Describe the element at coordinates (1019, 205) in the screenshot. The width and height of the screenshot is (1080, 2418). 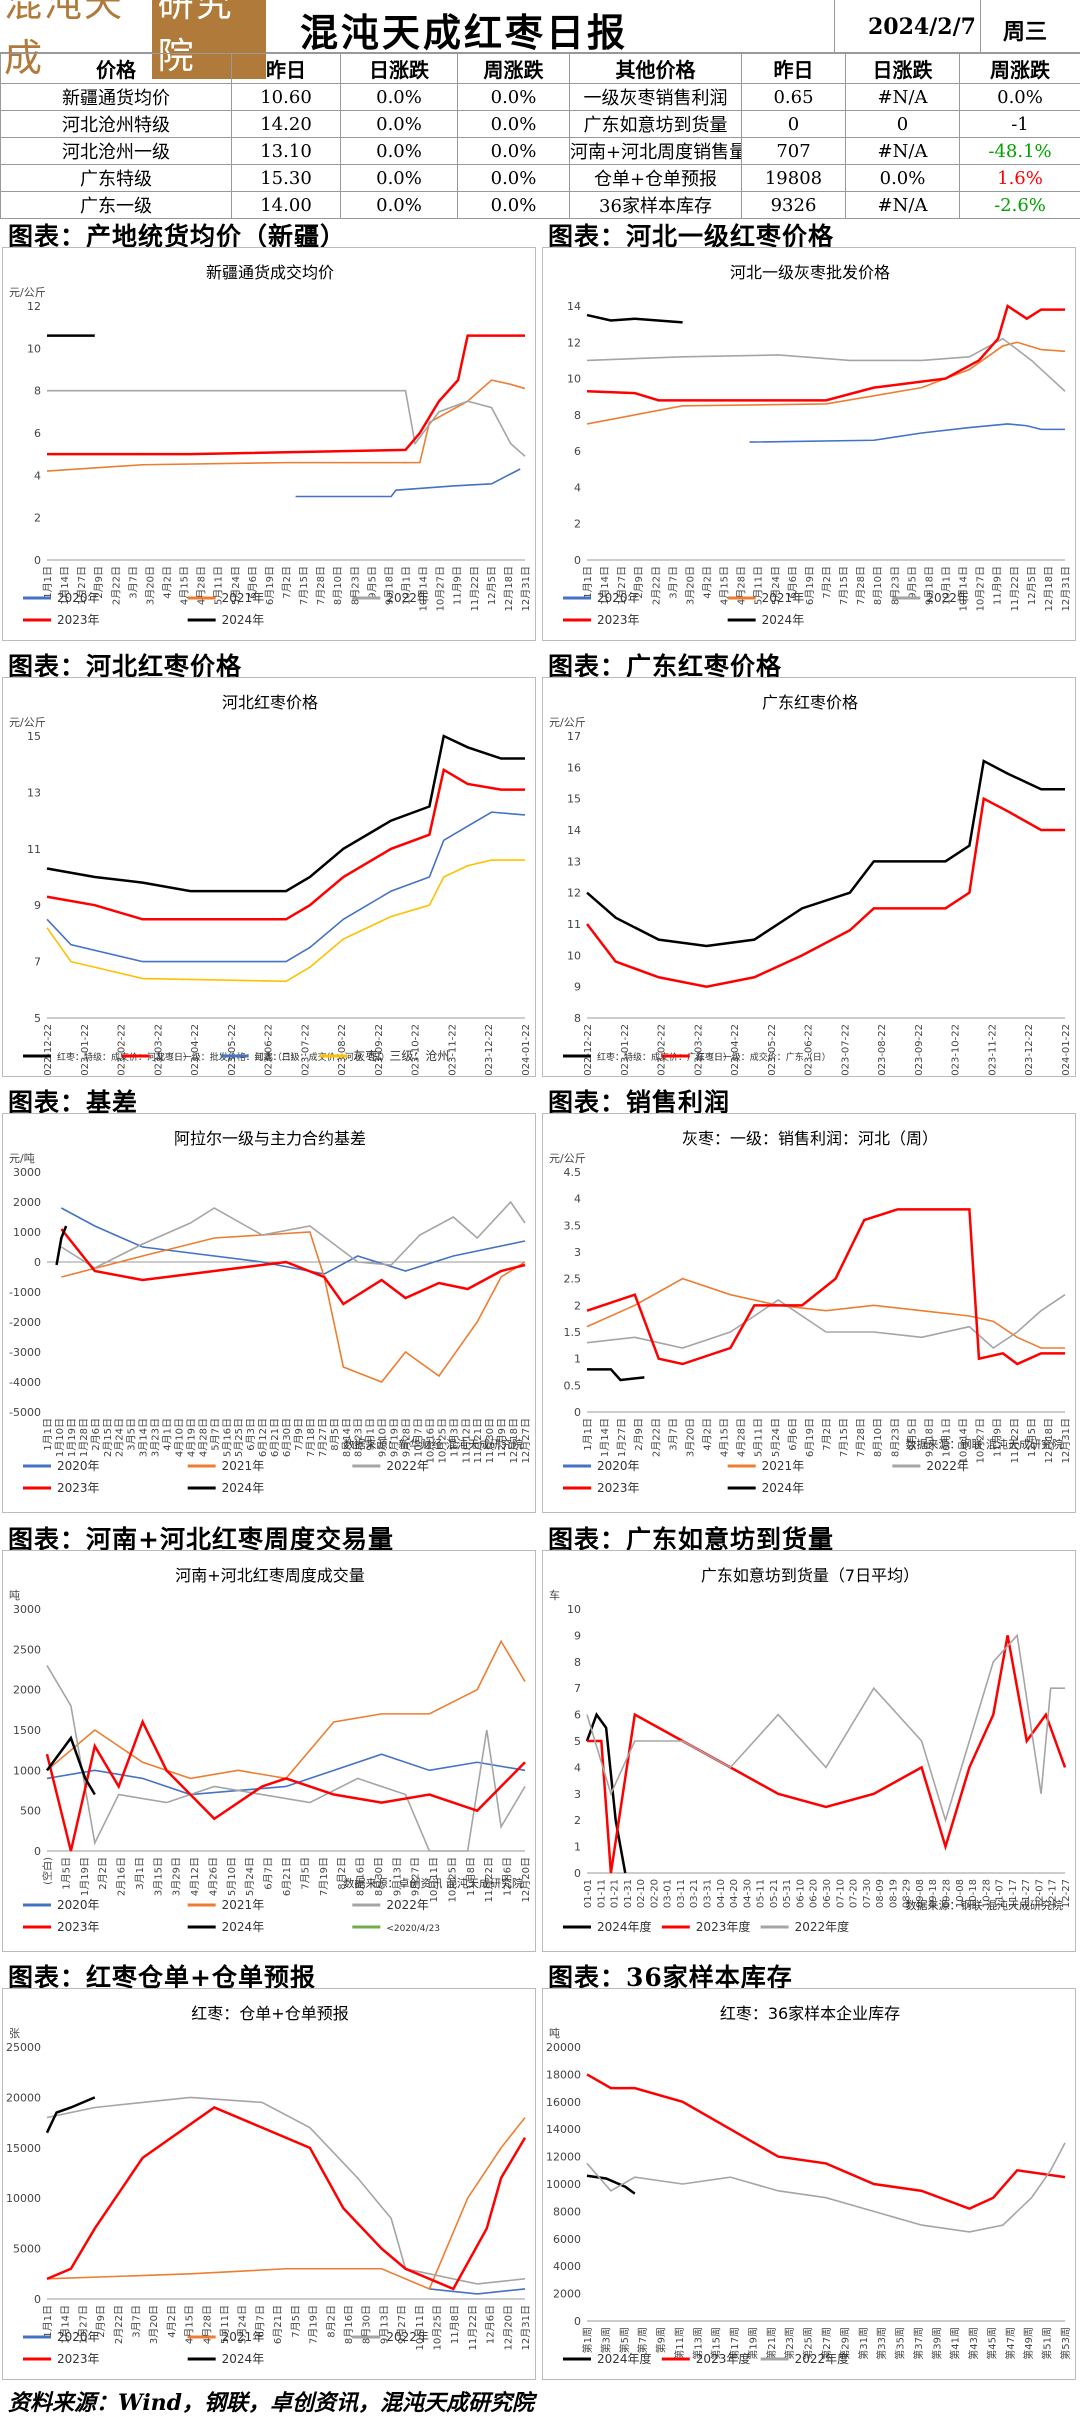
I see `table-cell: -2.6%` at that location.